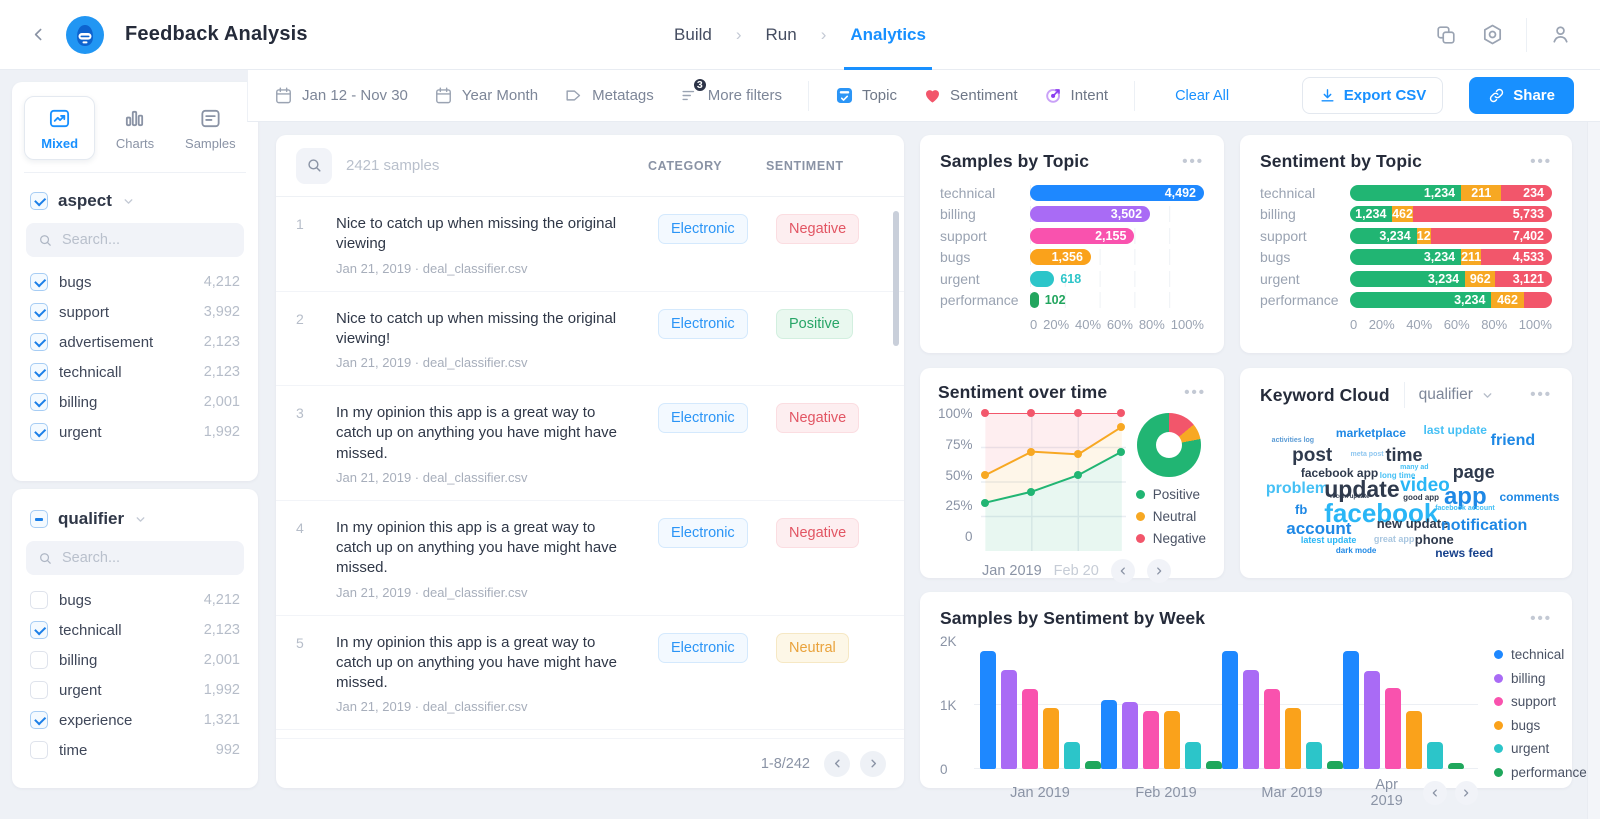 This screenshot has width=1600, height=819. Describe the element at coordinates (731, 91) in the screenshot. I see `more-filters: 3 More filters` at that location.